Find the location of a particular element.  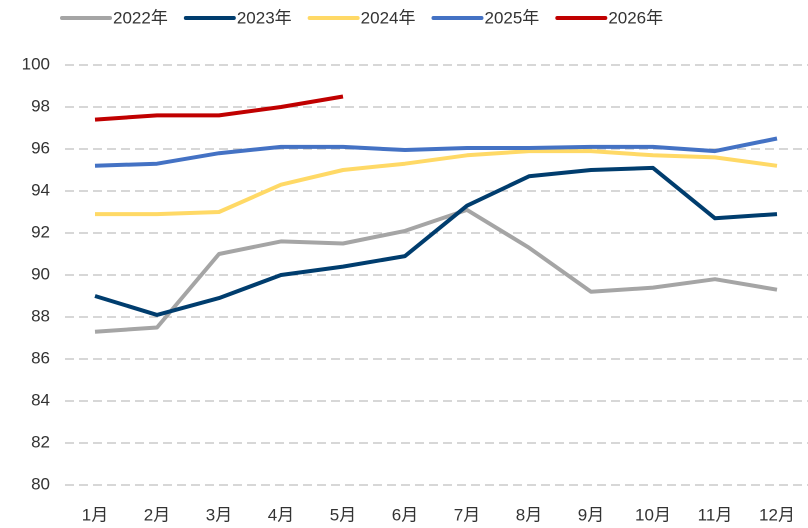

y-tick-label: 84 is located at coordinates (40, 399).